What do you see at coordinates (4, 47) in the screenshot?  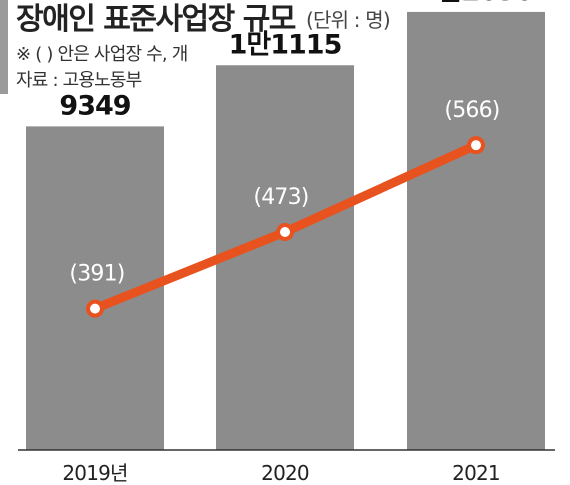 I see `title-accent-bar` at bounding box center [4, 47].